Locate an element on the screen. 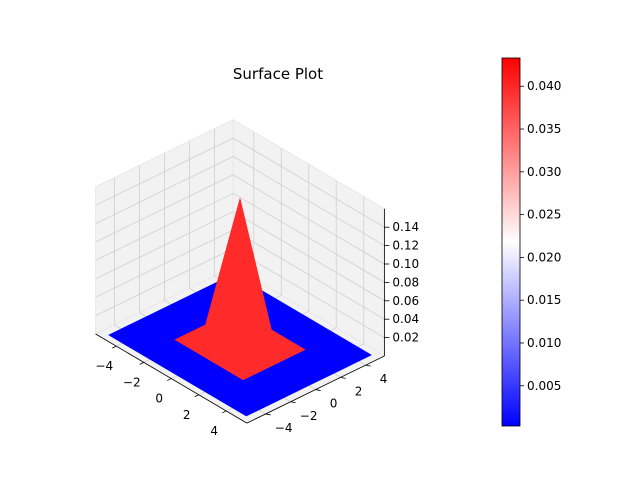  z-tick-label: 0.04 is located at coordinates (405, 319).